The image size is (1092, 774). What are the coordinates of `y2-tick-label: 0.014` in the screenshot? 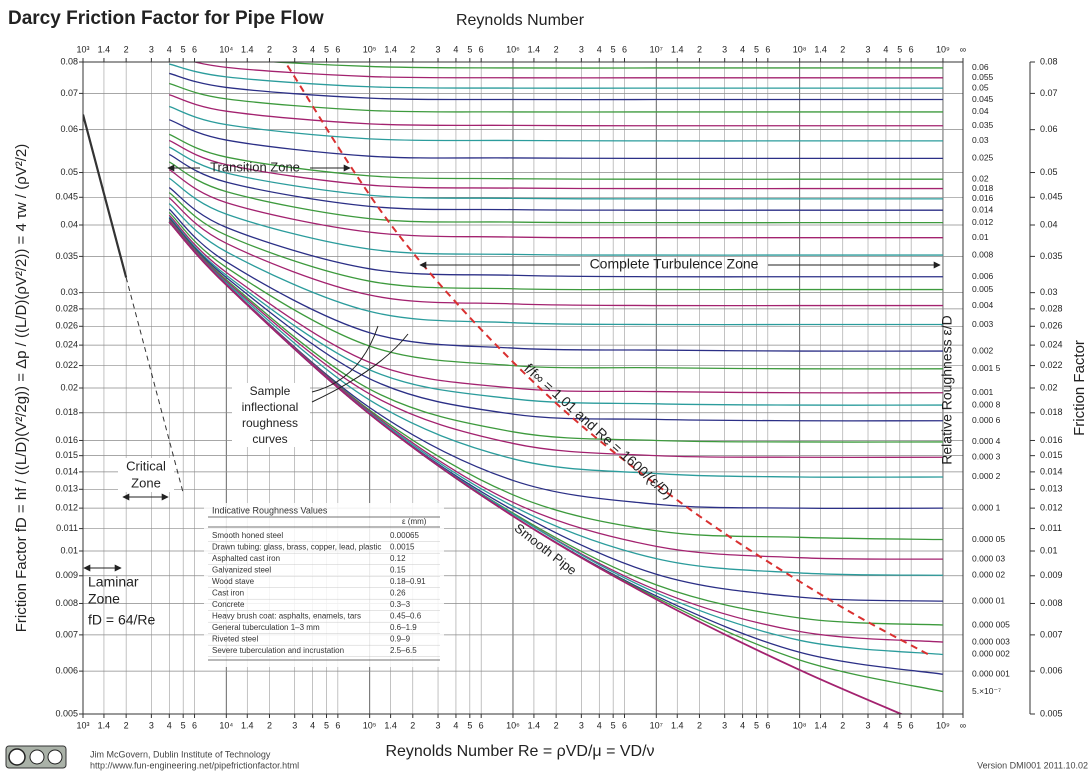 It's located at (1051, 471).